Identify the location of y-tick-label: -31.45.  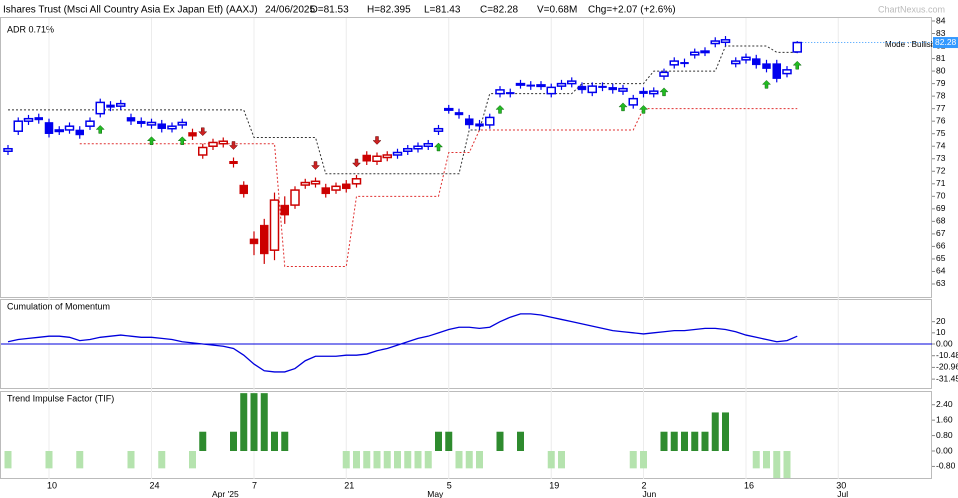
(947, 378).